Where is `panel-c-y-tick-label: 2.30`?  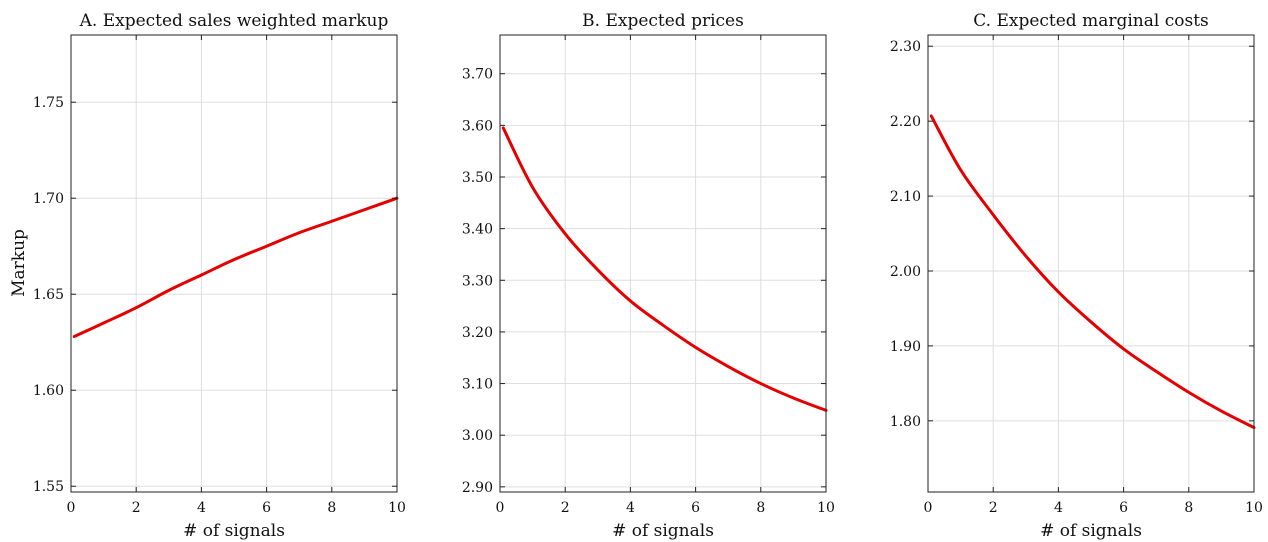
panel-c-y-tick-label: 2.30 is located at coordinates (905, 47).